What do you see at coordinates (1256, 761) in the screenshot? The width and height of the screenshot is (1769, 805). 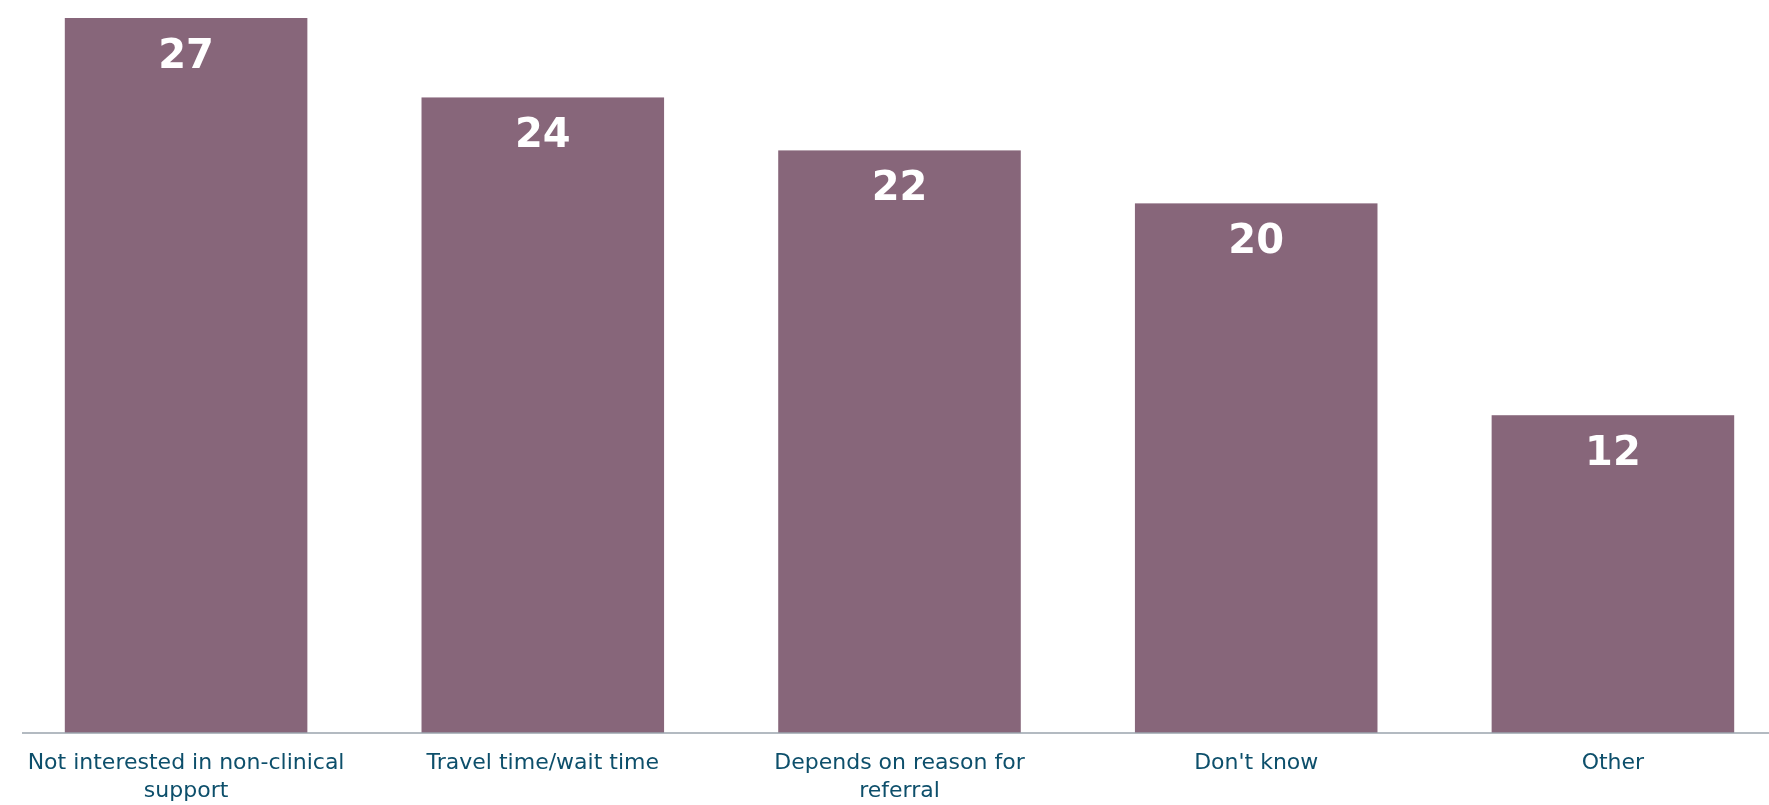 I see `x-tick-label: Don't know` at bounding box center [1256, 761].